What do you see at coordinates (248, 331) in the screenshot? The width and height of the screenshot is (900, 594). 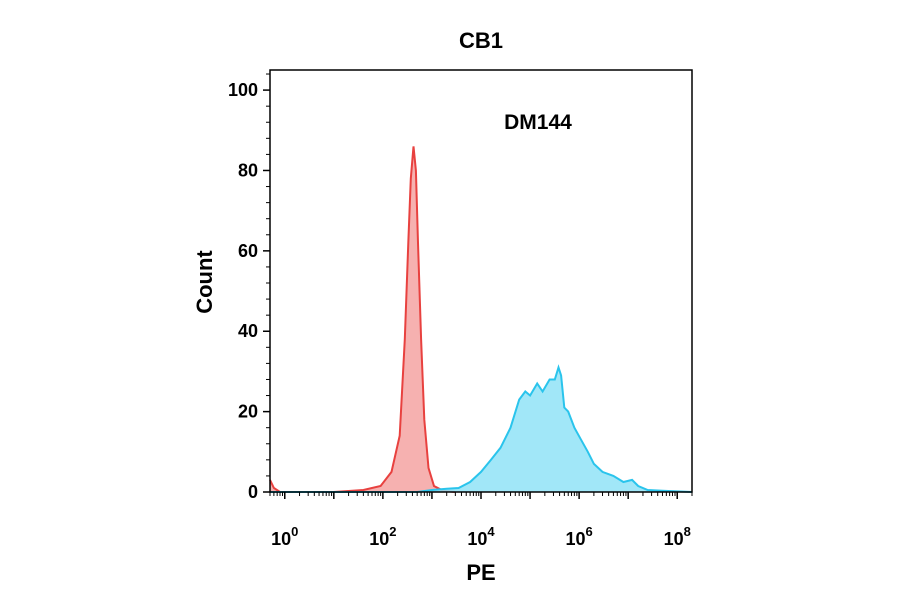 I see `y-tick-label: 40` at bounding box center [248, 331].